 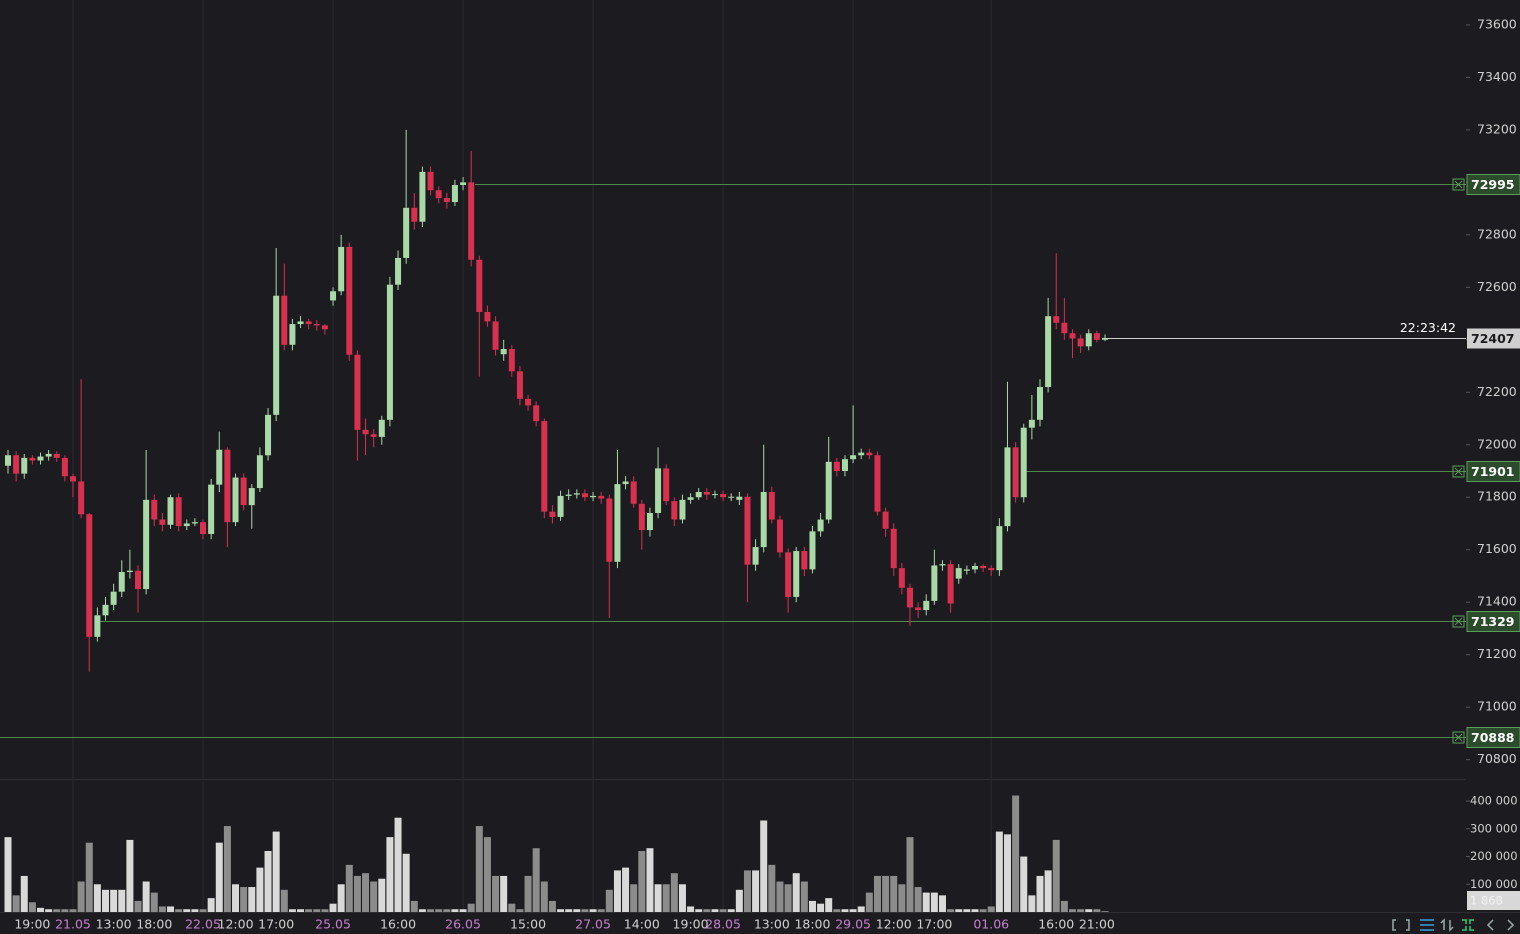 What do you see at coordinates (154, 924) in the screenshot?
I see `time-label: 18:00` at bounding box center [154, 924].